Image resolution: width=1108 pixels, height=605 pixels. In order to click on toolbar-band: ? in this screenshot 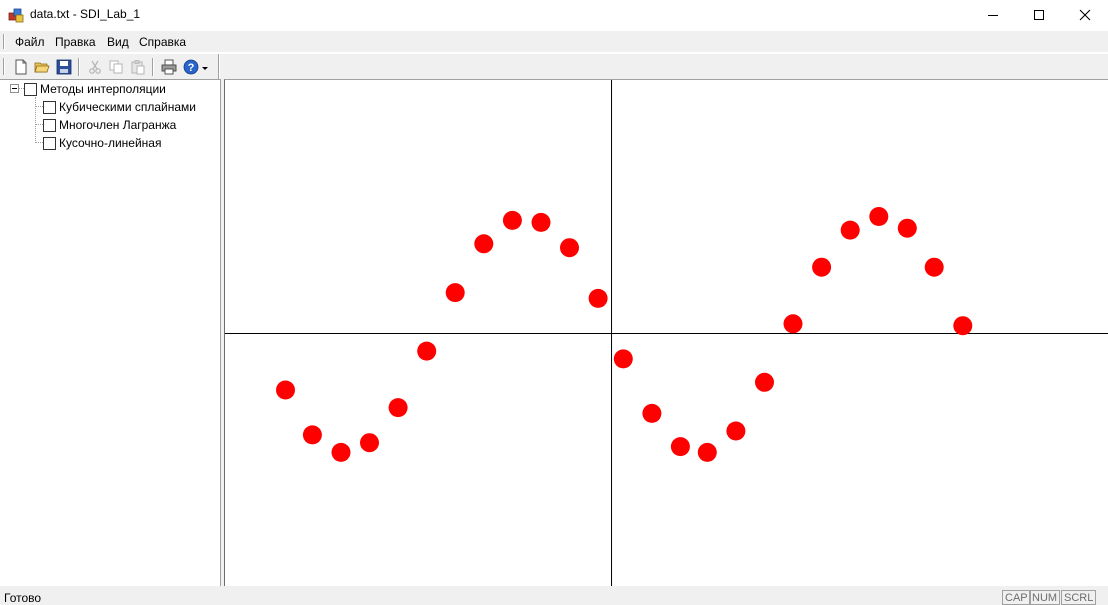, I will do `click(109, 67)`.